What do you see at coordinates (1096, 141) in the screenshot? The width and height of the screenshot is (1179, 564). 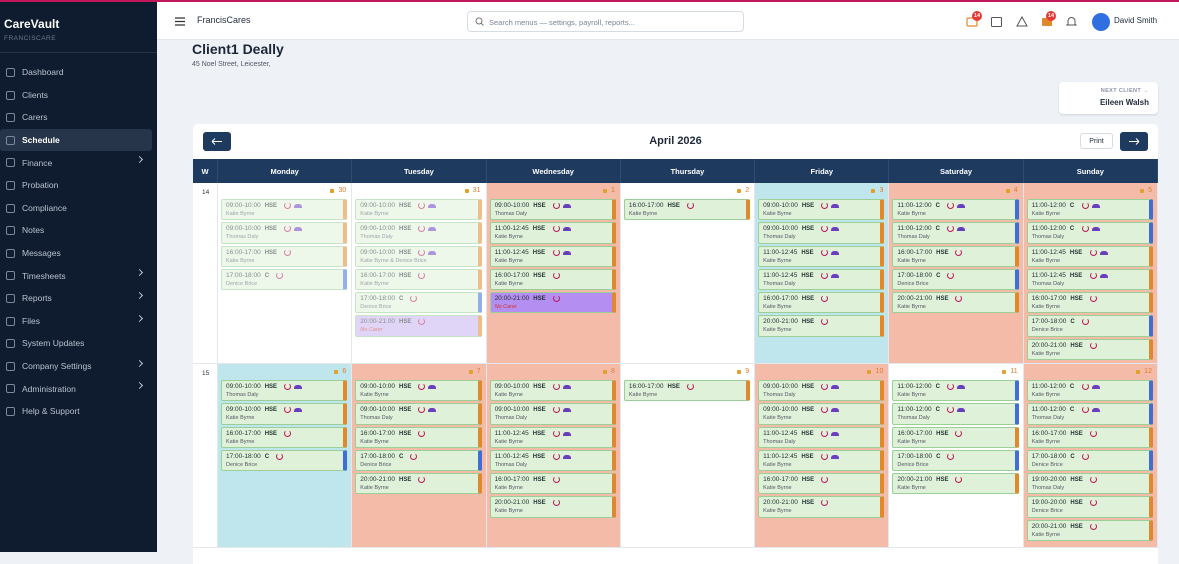 I see `print-button: Print` at bounding box center [1096, 141].